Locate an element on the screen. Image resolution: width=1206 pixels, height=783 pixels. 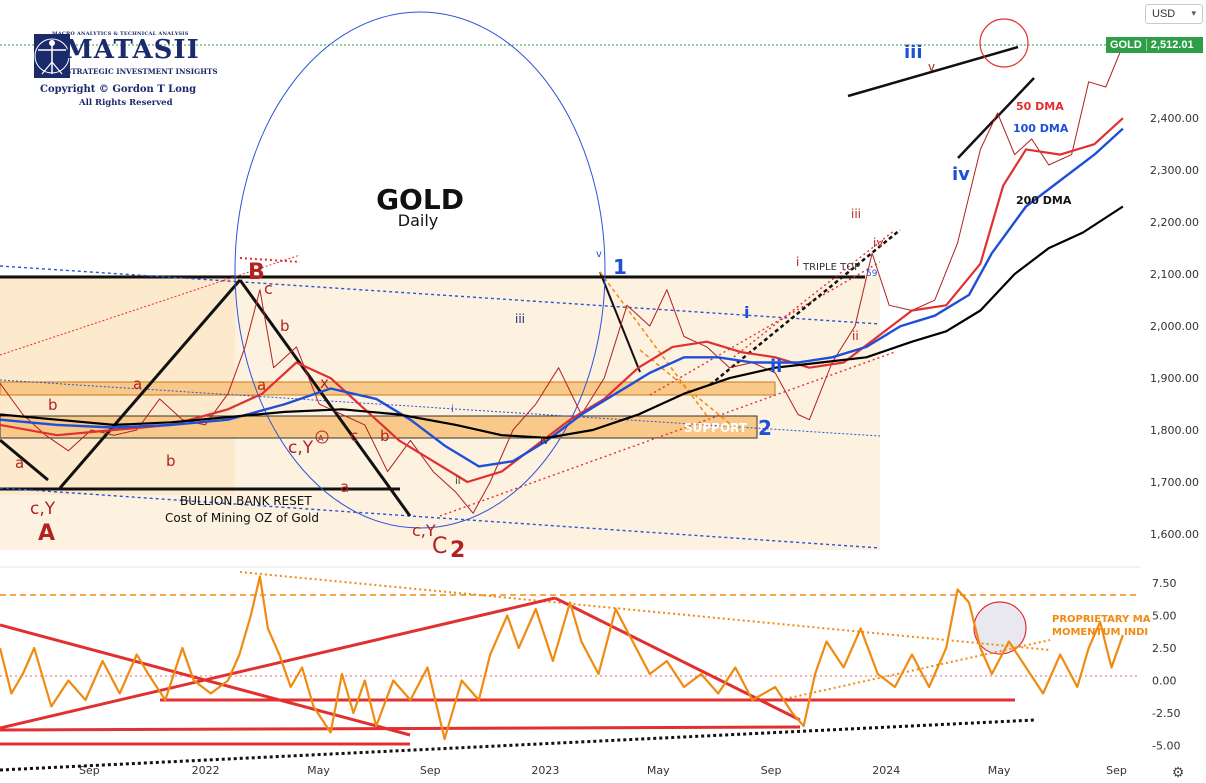
momentum-y-tick-label: 7.50 is located at coordinates (1164, 583).